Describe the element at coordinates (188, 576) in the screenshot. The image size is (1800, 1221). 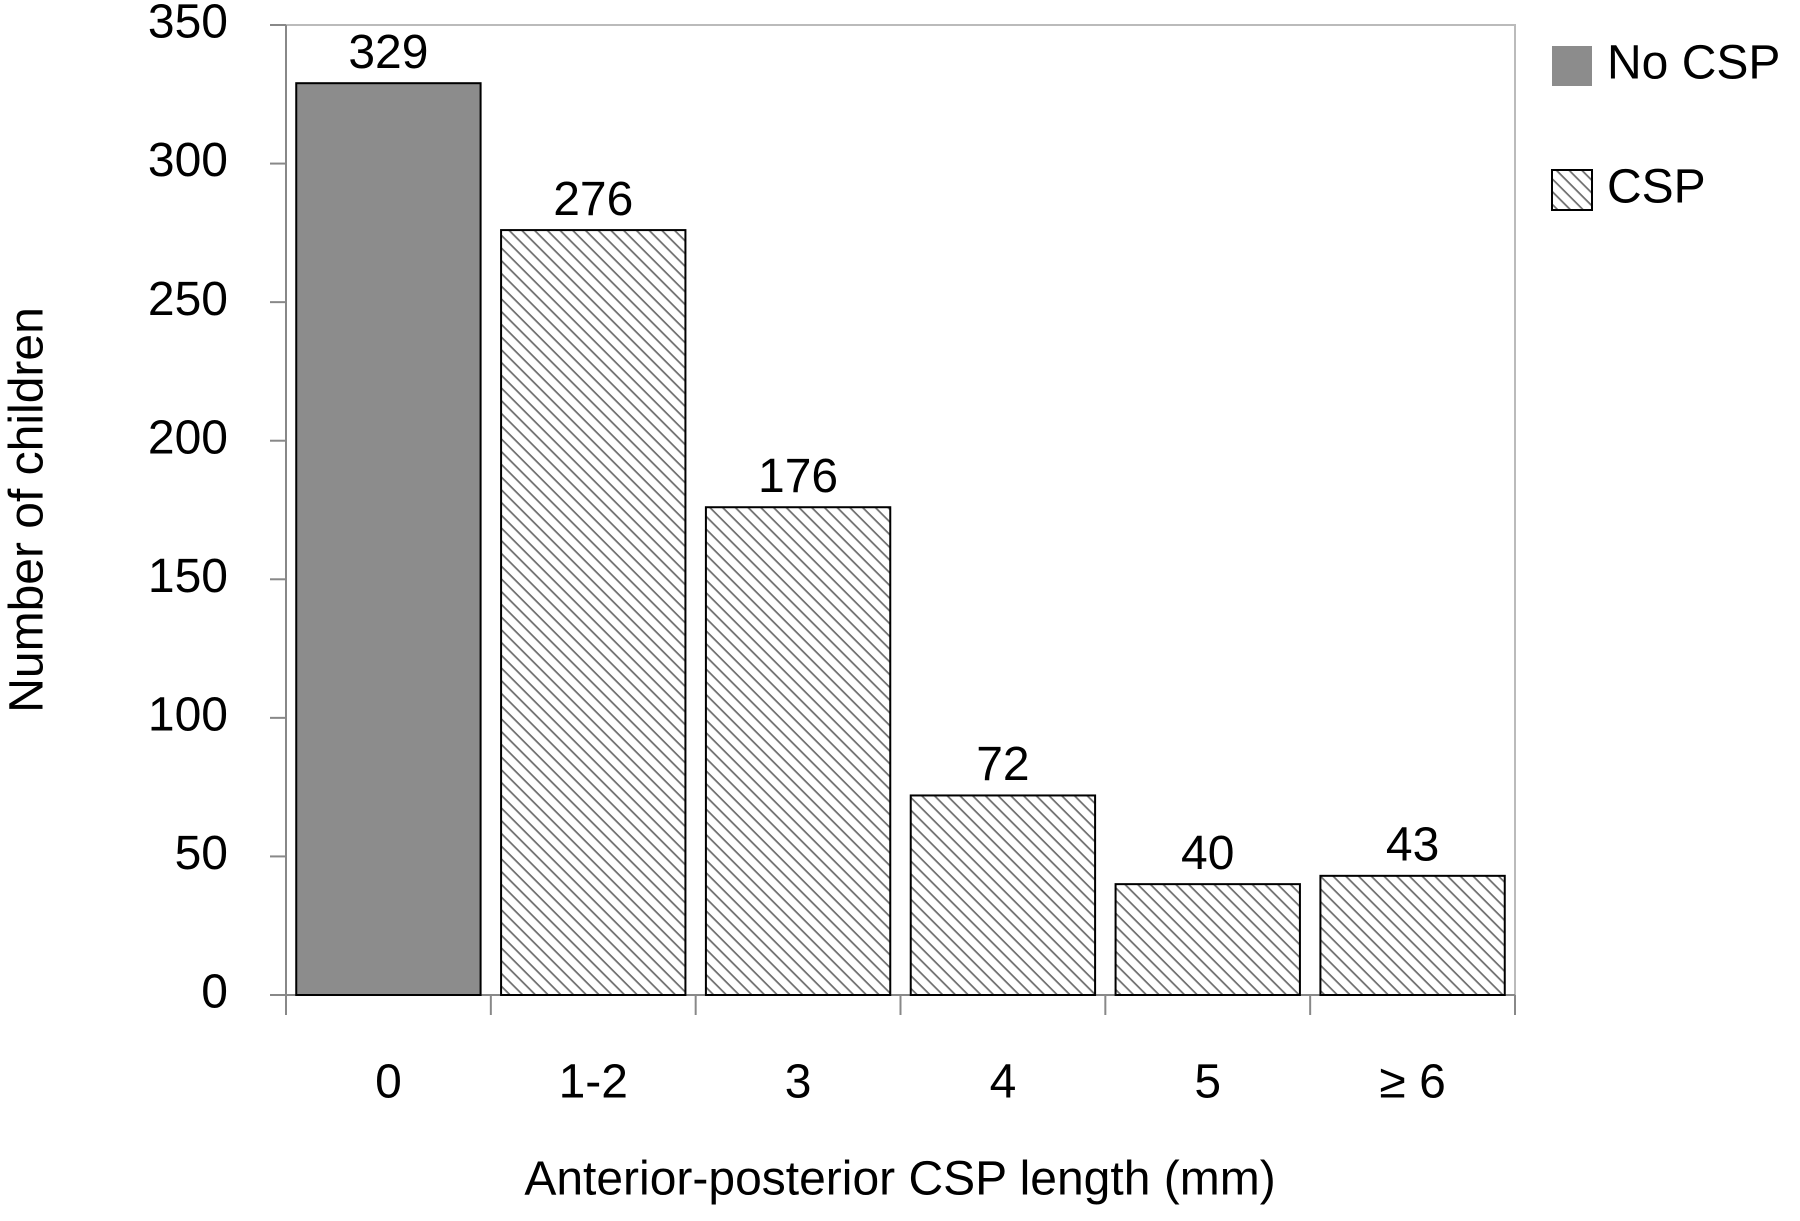
I see `y-tick-label: 150` at that location.